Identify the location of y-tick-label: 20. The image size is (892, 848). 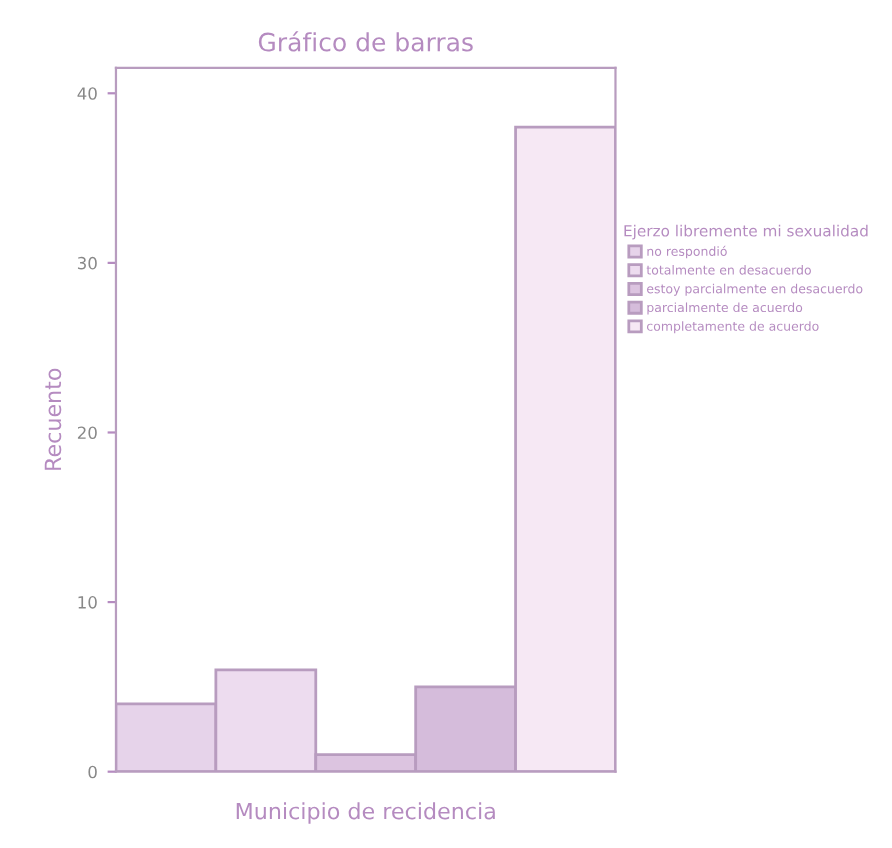
(87, 433).